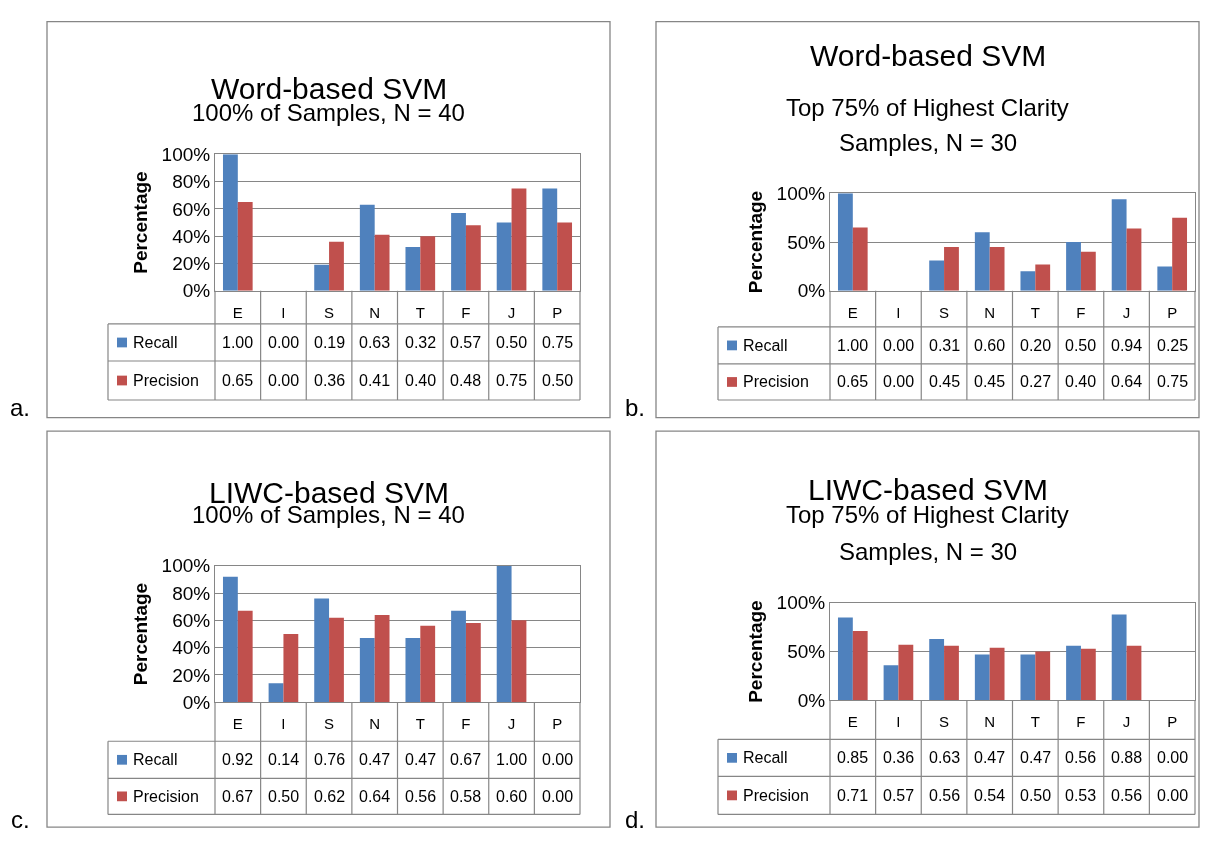  What do you see at coordinates (466, 796) in the screenshot?
I see `data-label: 0.58` at bounding box center [466, 796].